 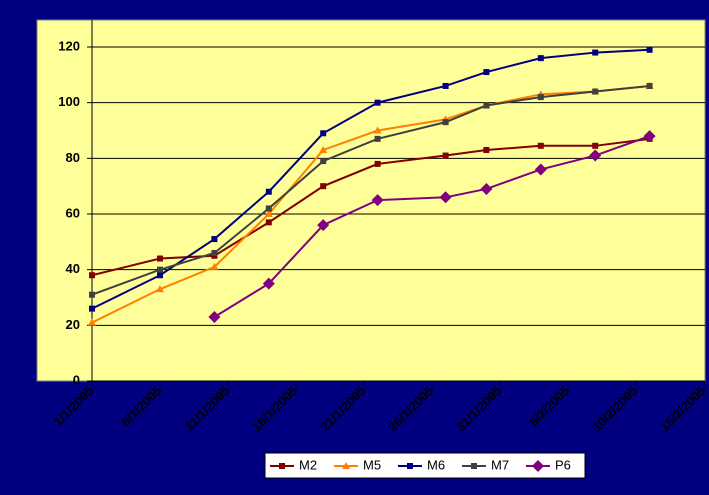 I want to click on legend-label: M5, so click(x=372, y=464).